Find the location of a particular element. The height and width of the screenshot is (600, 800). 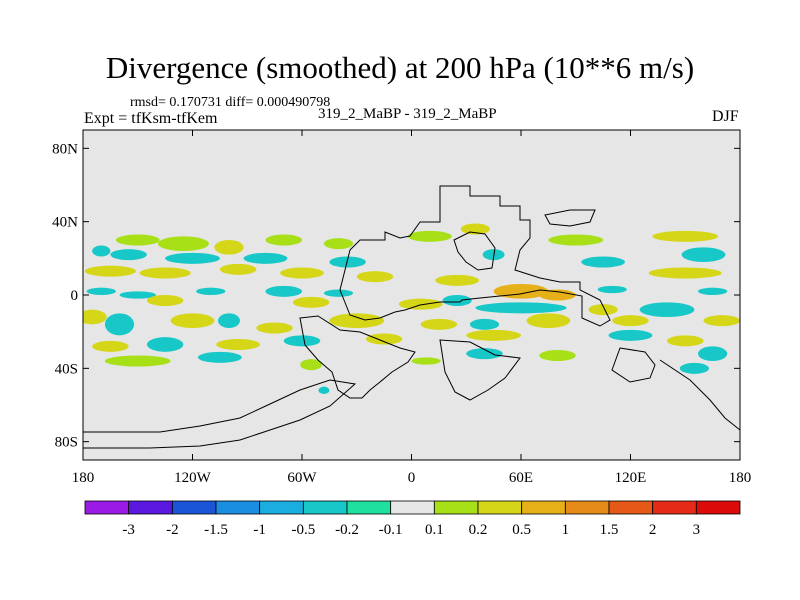

colorbar-label: -3 is located at coordinates (128, 530).